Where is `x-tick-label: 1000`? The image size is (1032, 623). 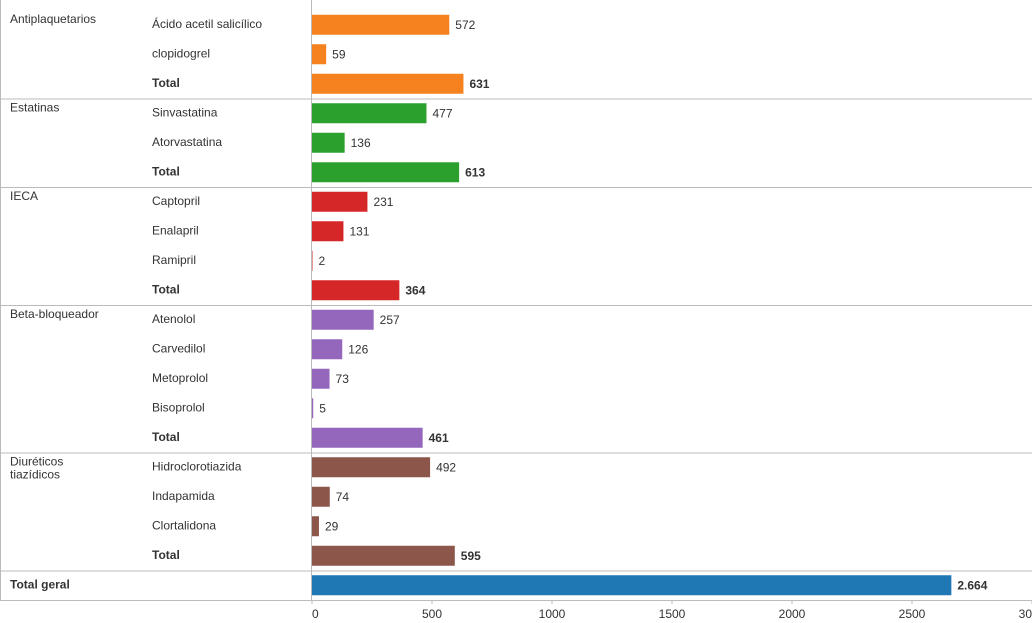 x-tick-label: 1000 is located at coordinates (552, 614).